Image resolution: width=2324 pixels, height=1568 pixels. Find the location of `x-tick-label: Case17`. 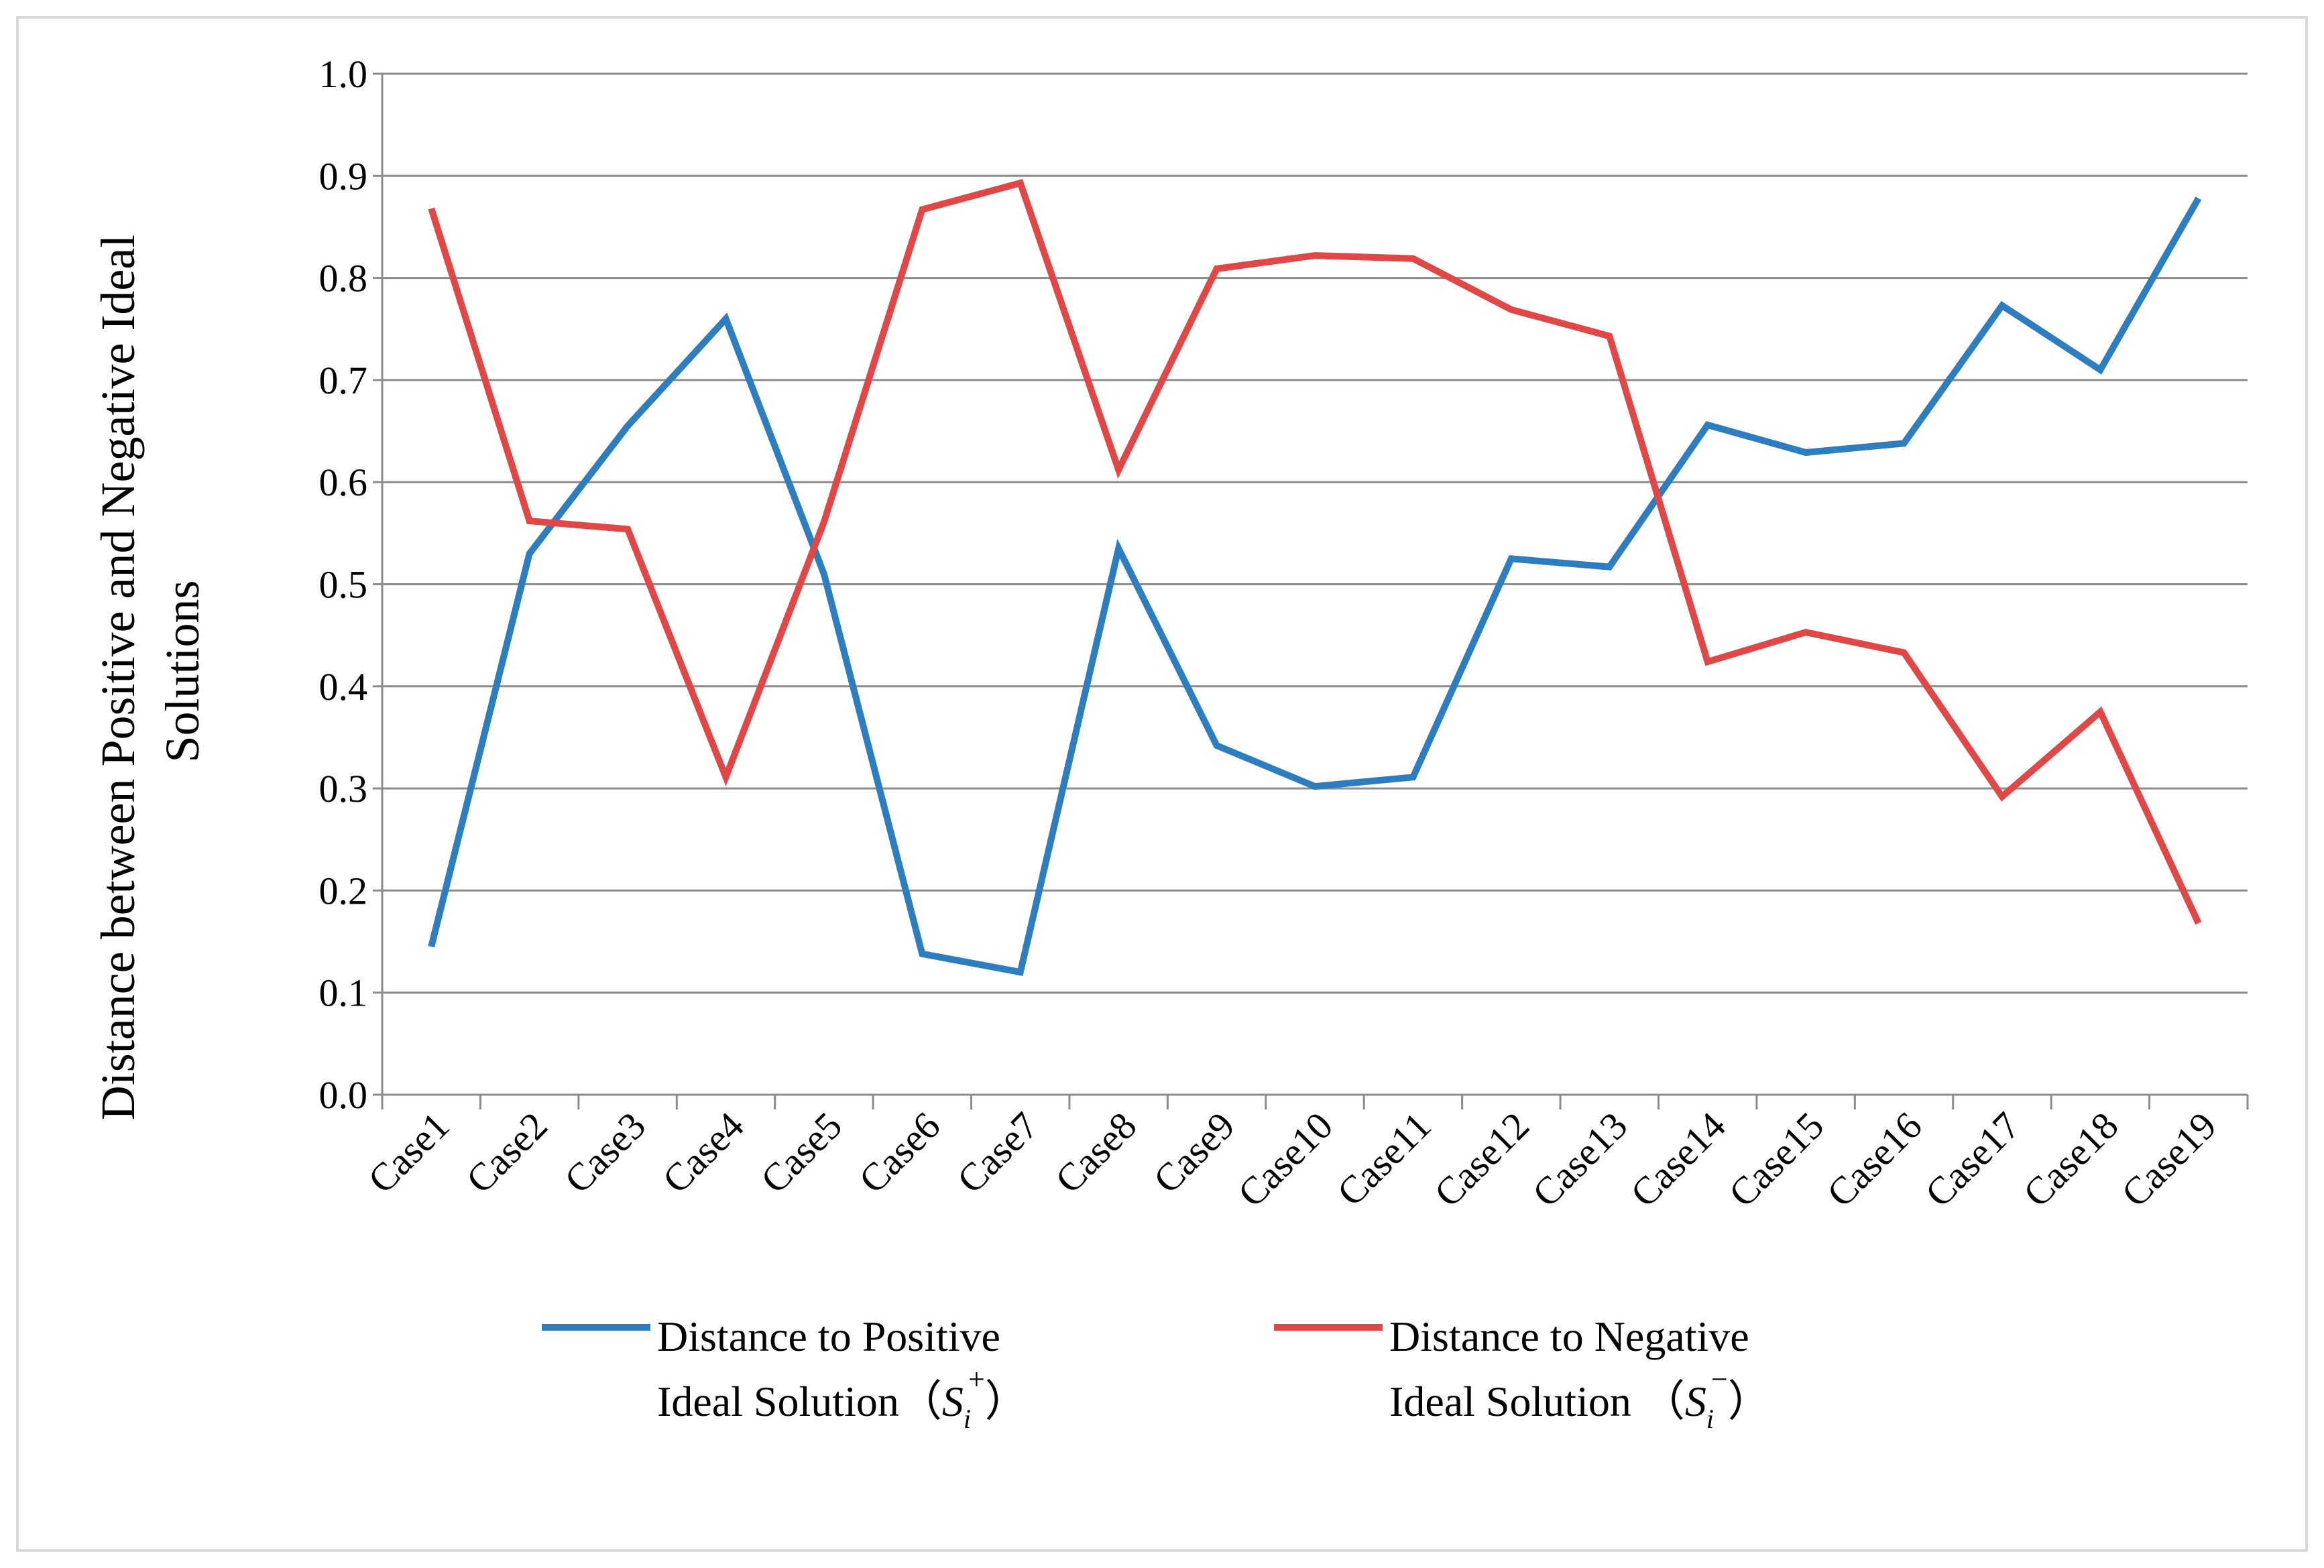

x-tick-label: Case17 is located at coordinates (1972, 1159).